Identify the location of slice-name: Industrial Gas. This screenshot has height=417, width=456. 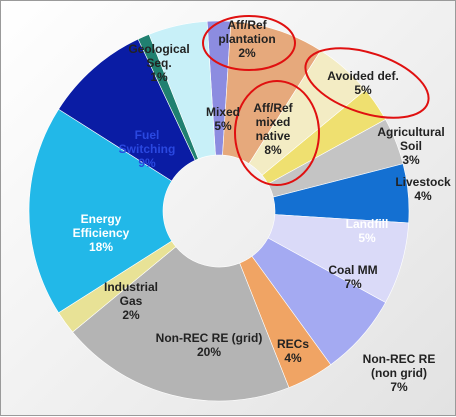
(130, 294).